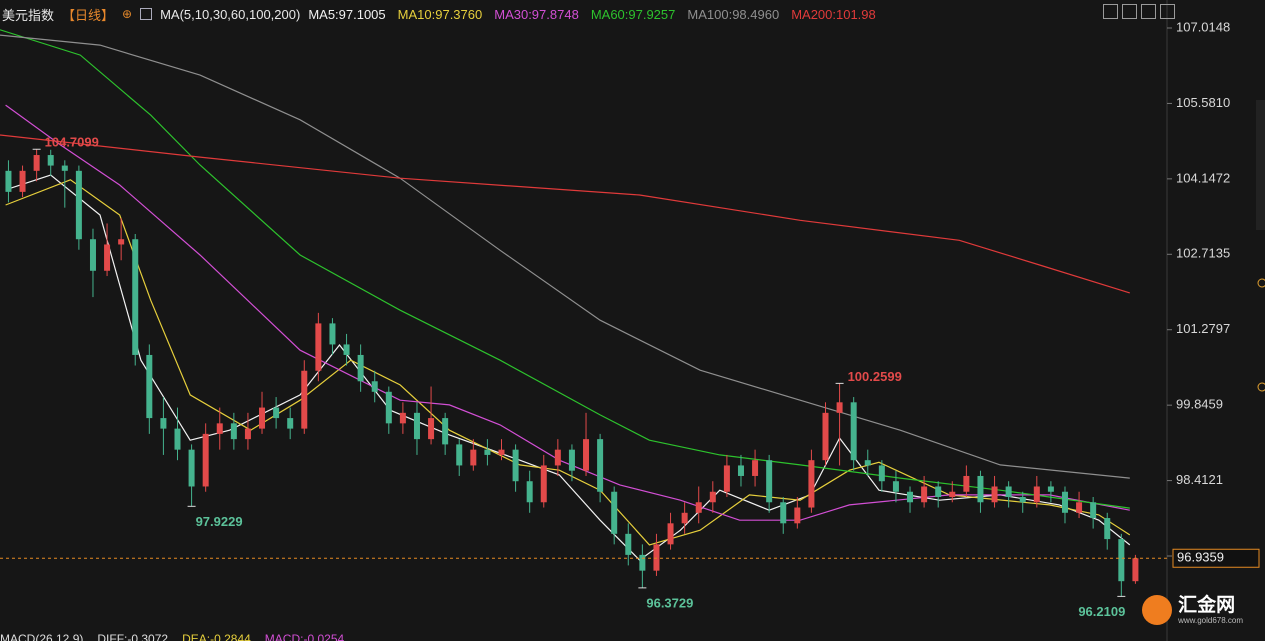 The width and height of the screenshot is (1265, 641). What do you see at coordinates (304, 636) in the screenshot?
I see `macd-value: MACD:-0.0254` at bounding box center [304, 636].